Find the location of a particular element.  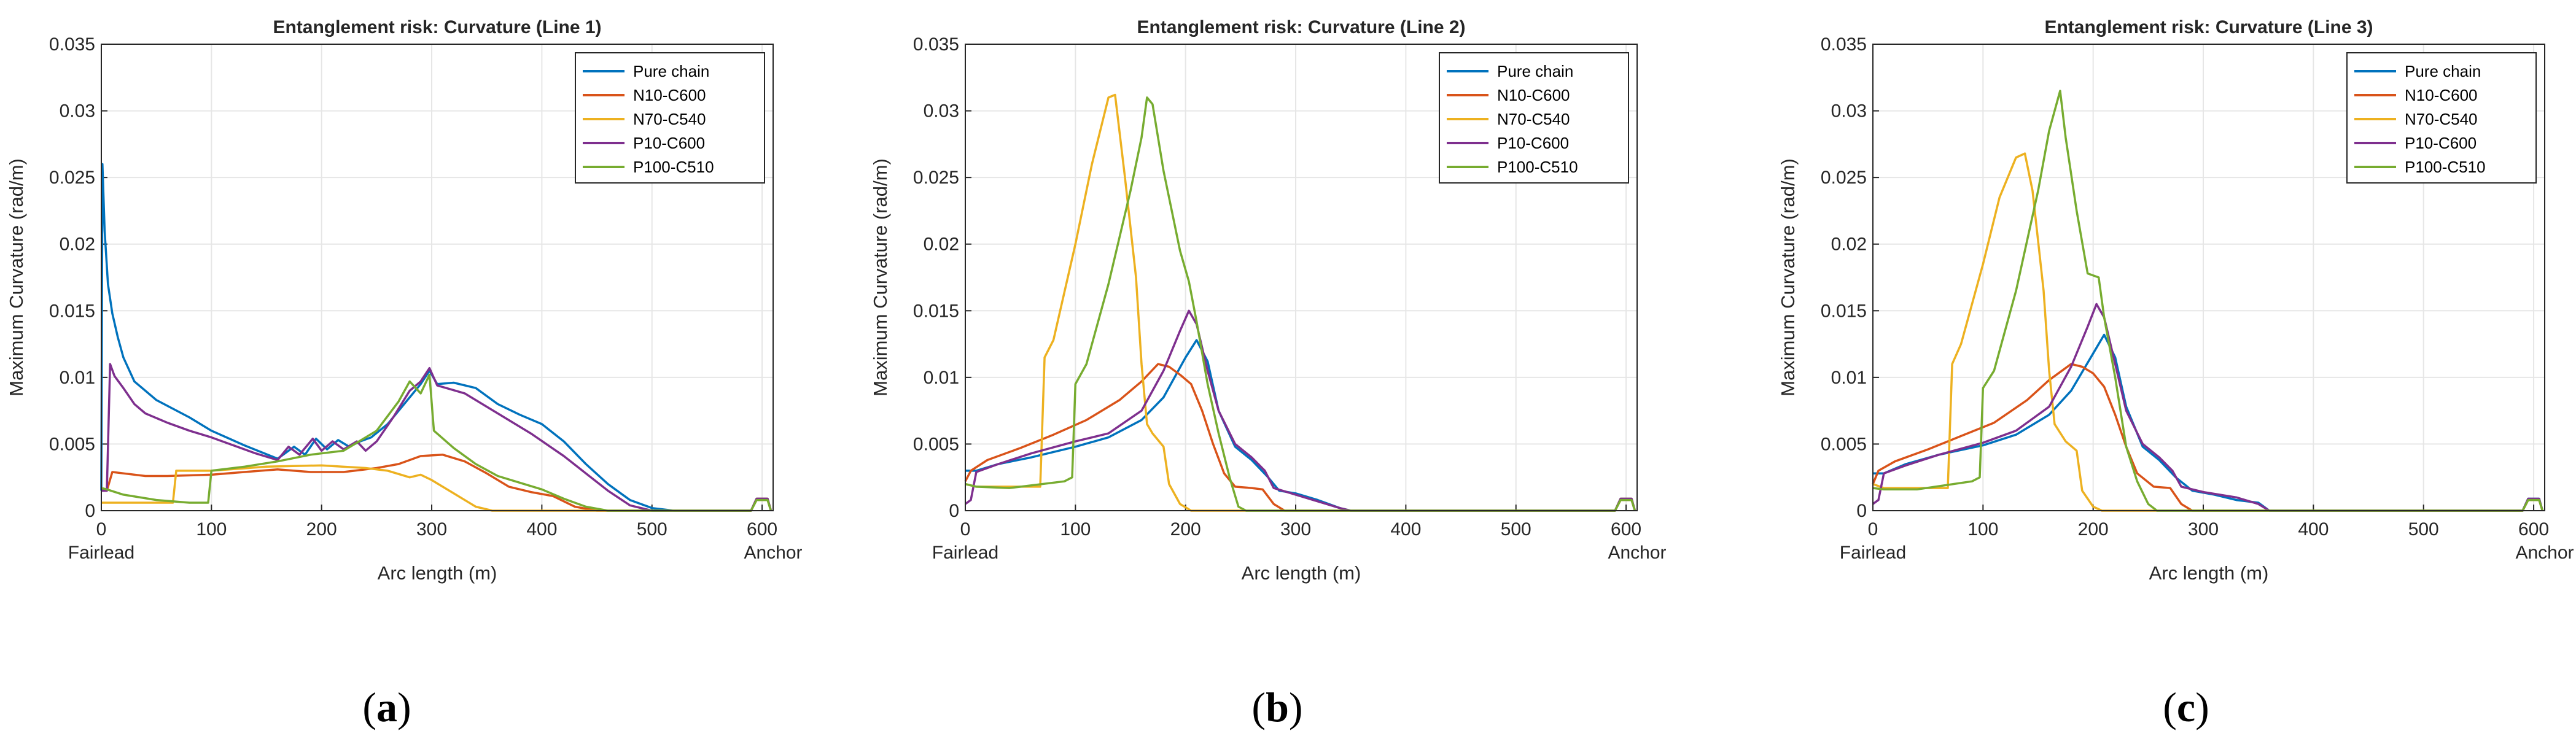

panel-label-b: (b) is located at coordinates (1276, 707).